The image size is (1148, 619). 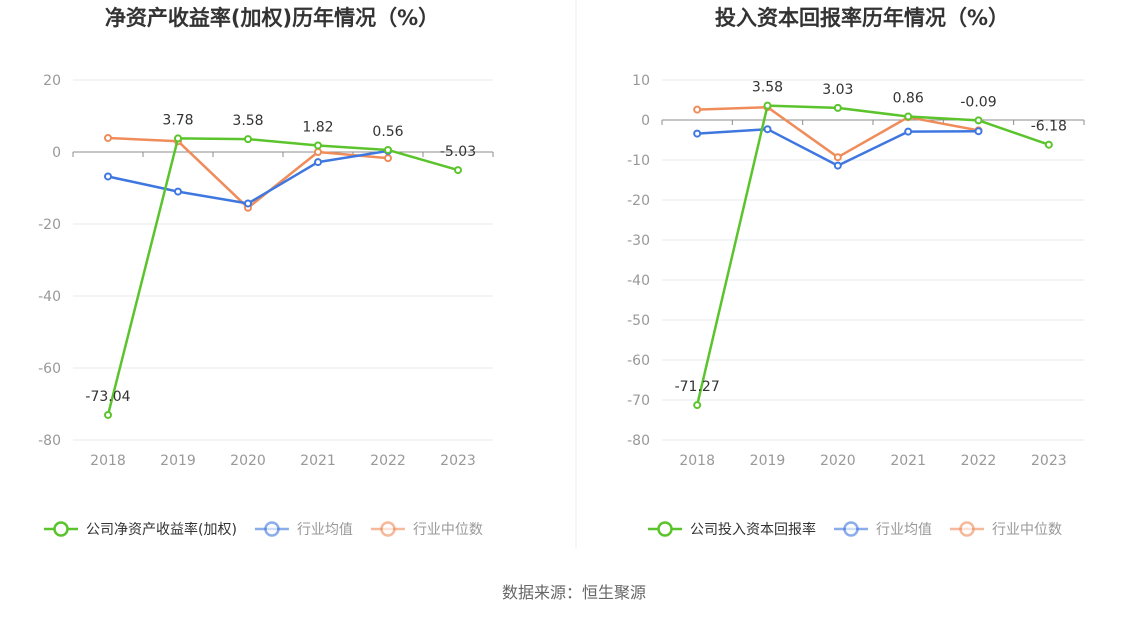 I want to click on roic-legend-item-industry-avg: 行业均值, so click(x=883, y=529).